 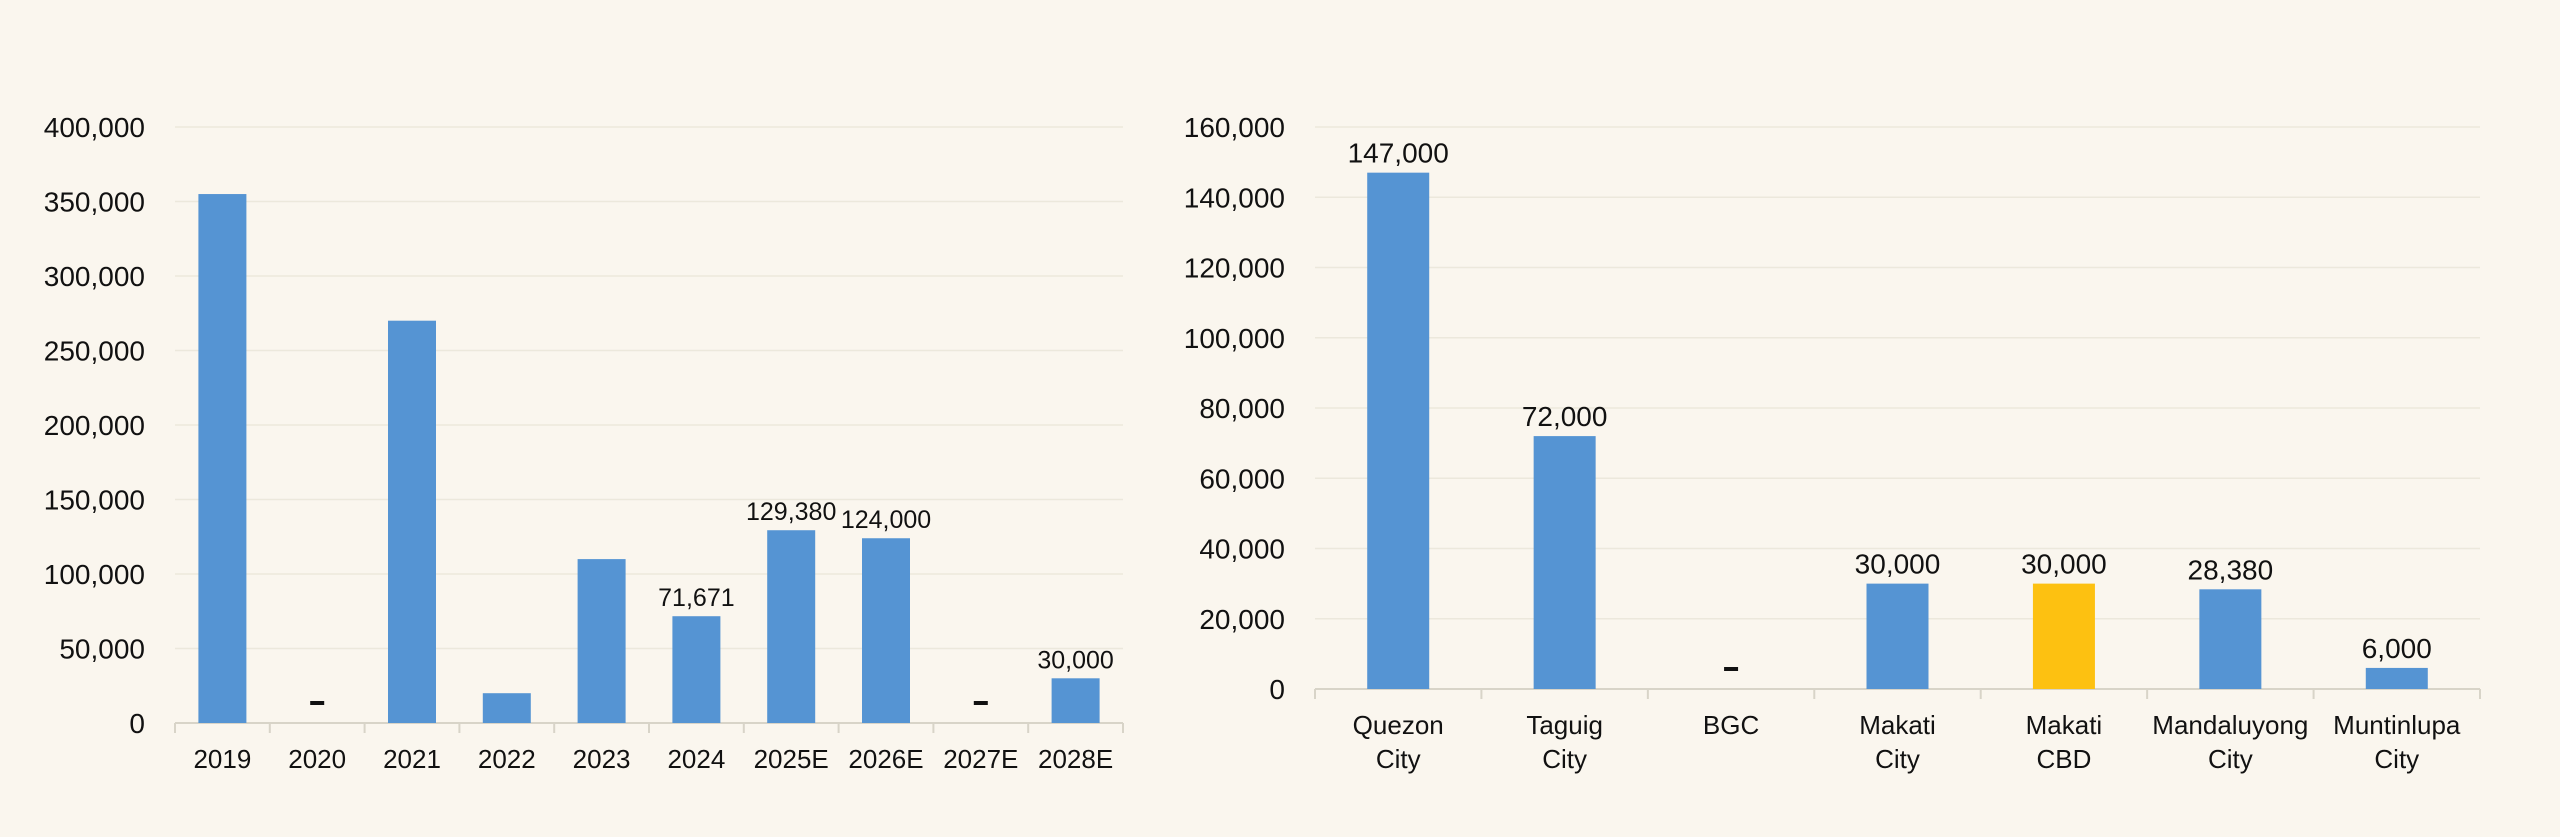 What do you see at coordinates (1234, 197) in the screenshot?
I see `y-tick-label: 140,000` at bounding box center [1234, 197].